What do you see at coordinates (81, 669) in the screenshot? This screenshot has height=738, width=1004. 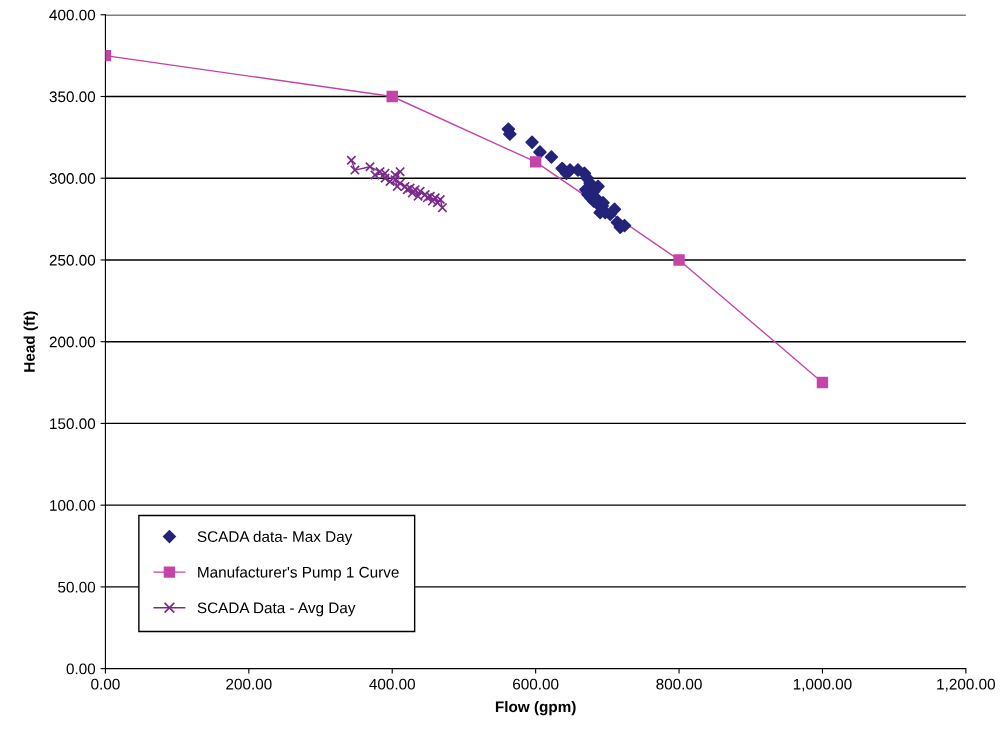 I see `y-tick-label: 0.00` at bounding box center [81, 669].